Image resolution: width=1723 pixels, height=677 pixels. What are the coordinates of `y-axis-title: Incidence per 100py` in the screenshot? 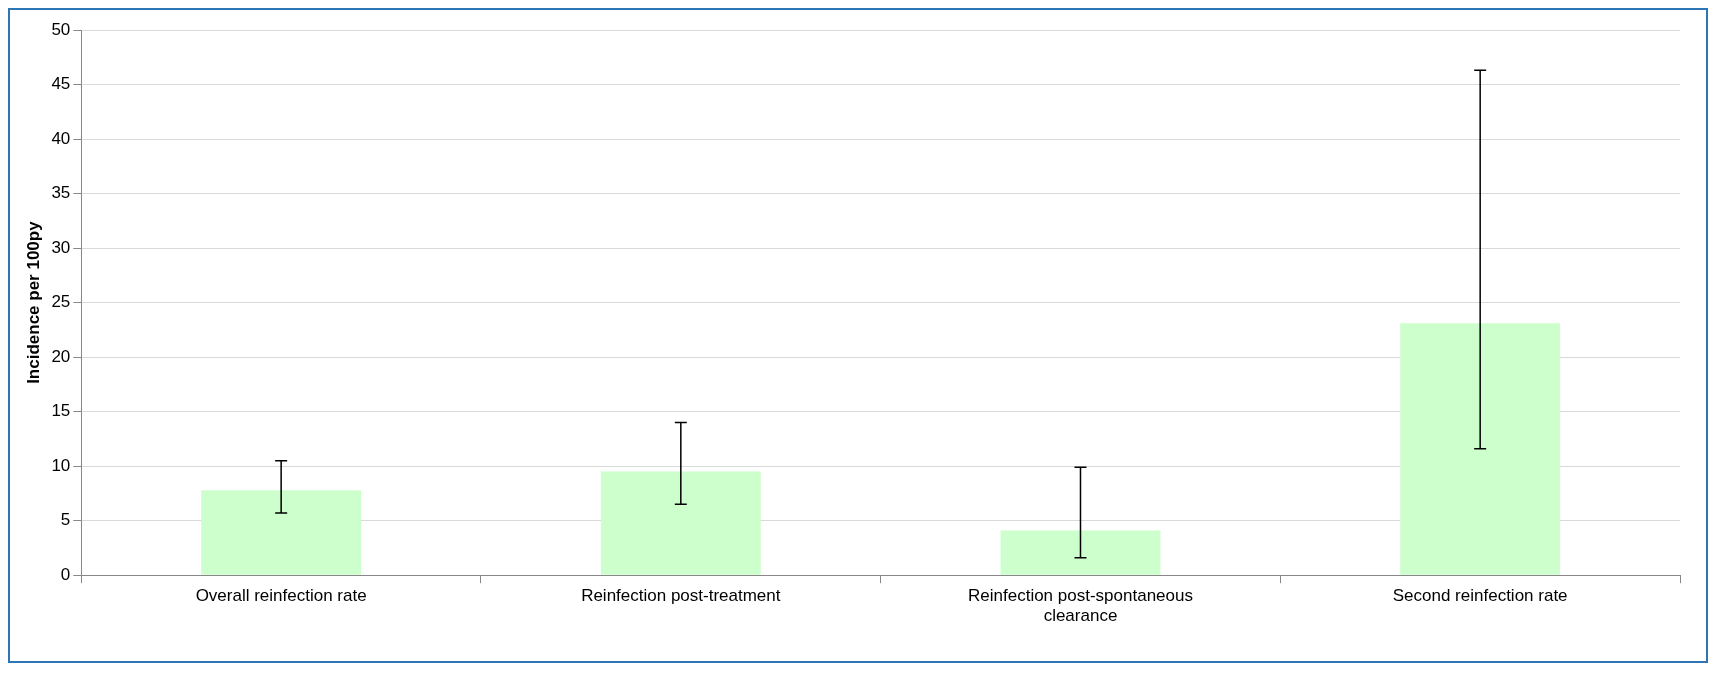 It's located at (33, 302).